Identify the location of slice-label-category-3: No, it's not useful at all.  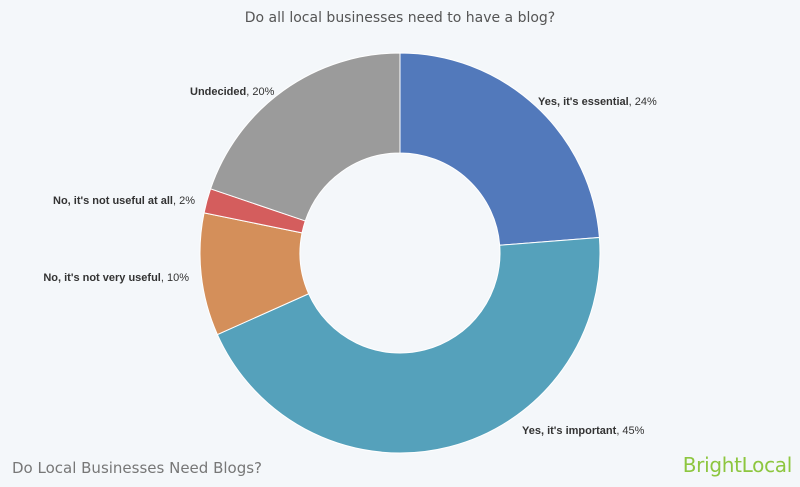
(113, 201).